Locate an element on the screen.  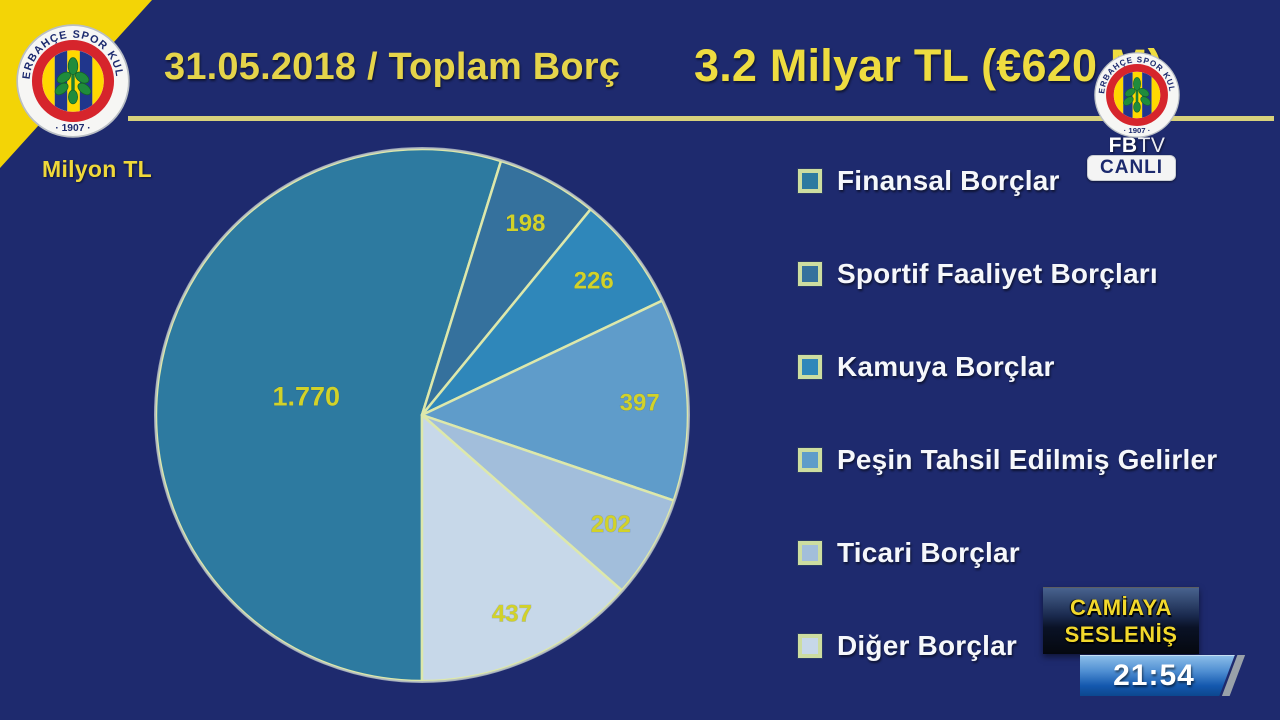
channel-fb: FB is located at coordinates (1123, 145).